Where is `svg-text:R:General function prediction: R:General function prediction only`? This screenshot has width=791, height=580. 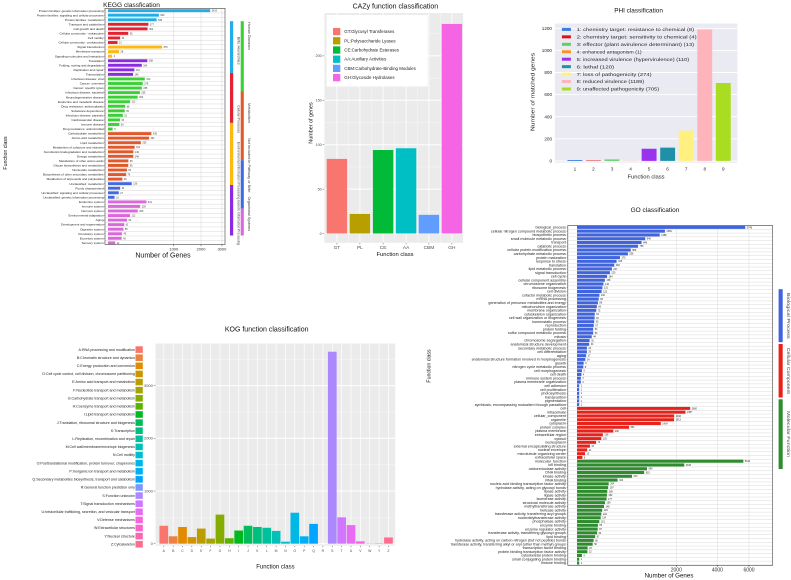 svg-text:R:General function prediction: R:General function prediction only is located at coordinates (108, 488).